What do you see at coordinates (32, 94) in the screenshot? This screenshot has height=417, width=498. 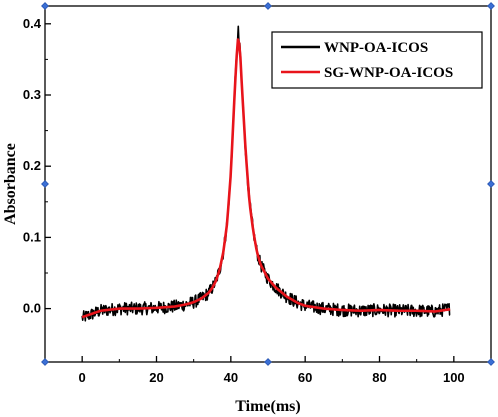 I see `y-tick-label: 0.3` at bounding box center [32, 94].